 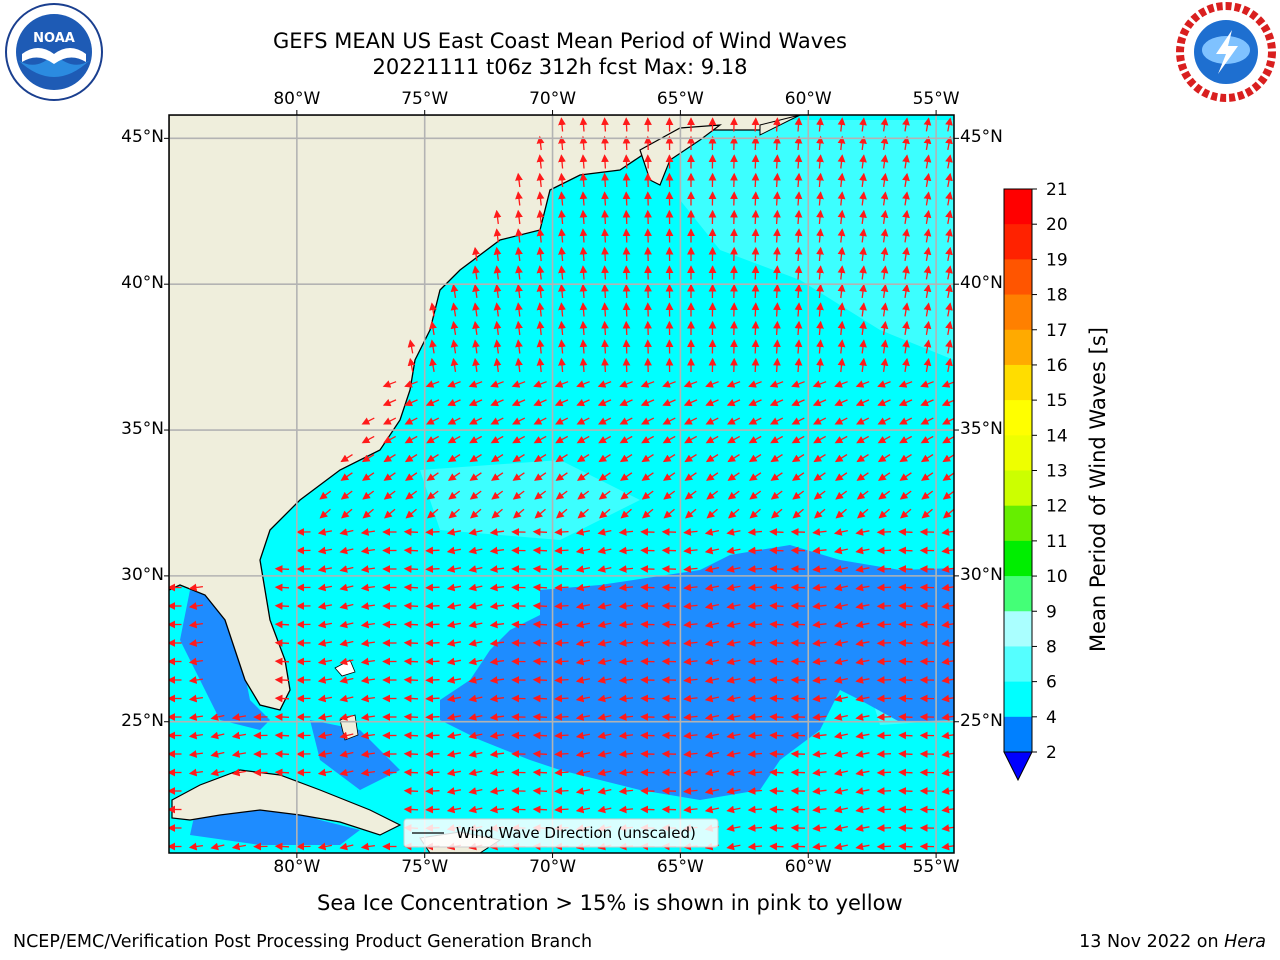 What do you see at coordinates (560, 67) in the screenshot?
I see `chart-subtitle: 20221111 t06z 312h fcst Max: 9.18` at bounding box center [560, 67].